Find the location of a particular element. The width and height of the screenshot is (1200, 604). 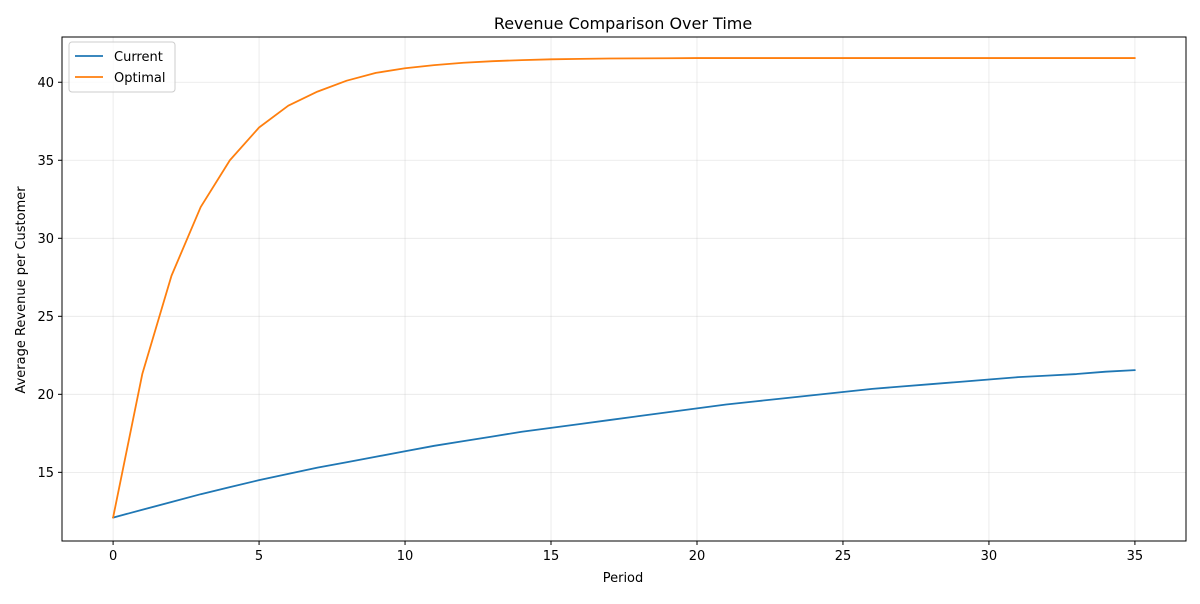

legend: Current Optimal is located at coordinates (122, 67).